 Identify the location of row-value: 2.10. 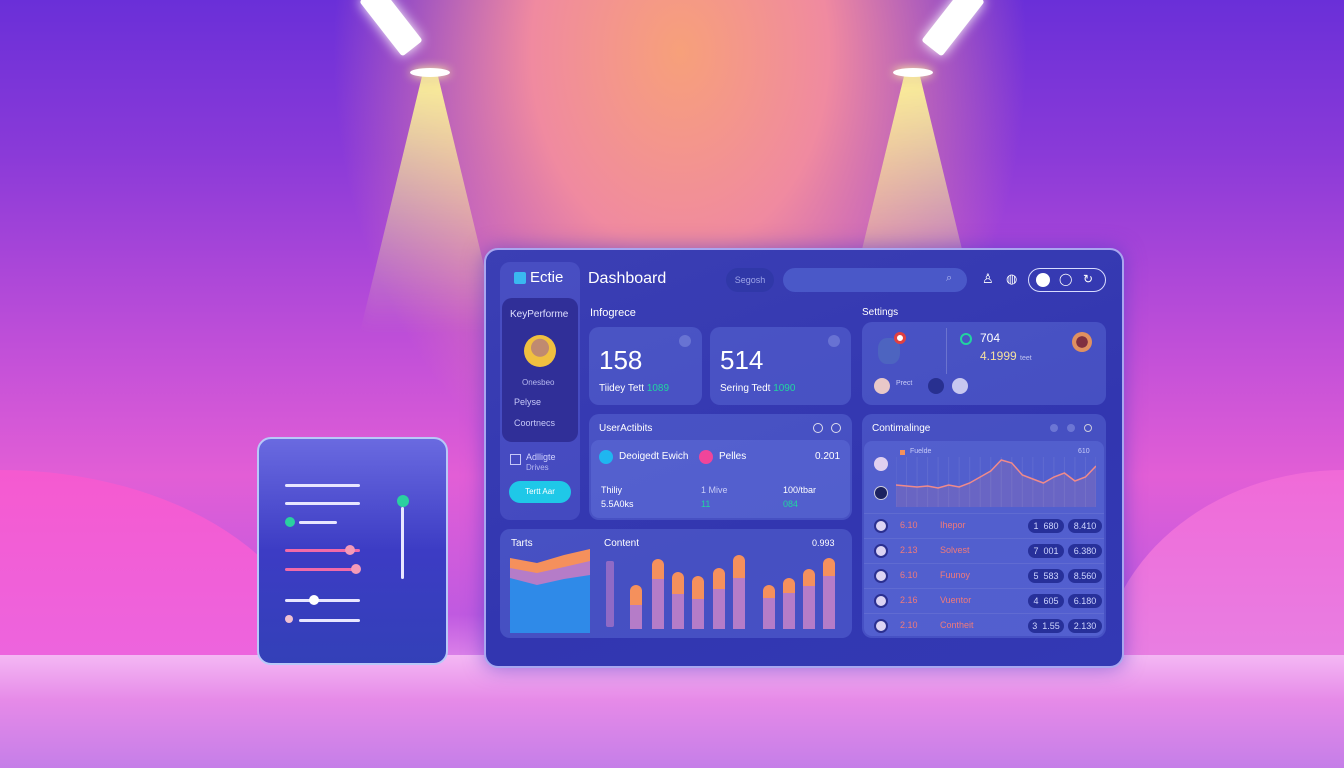
(909, 625).